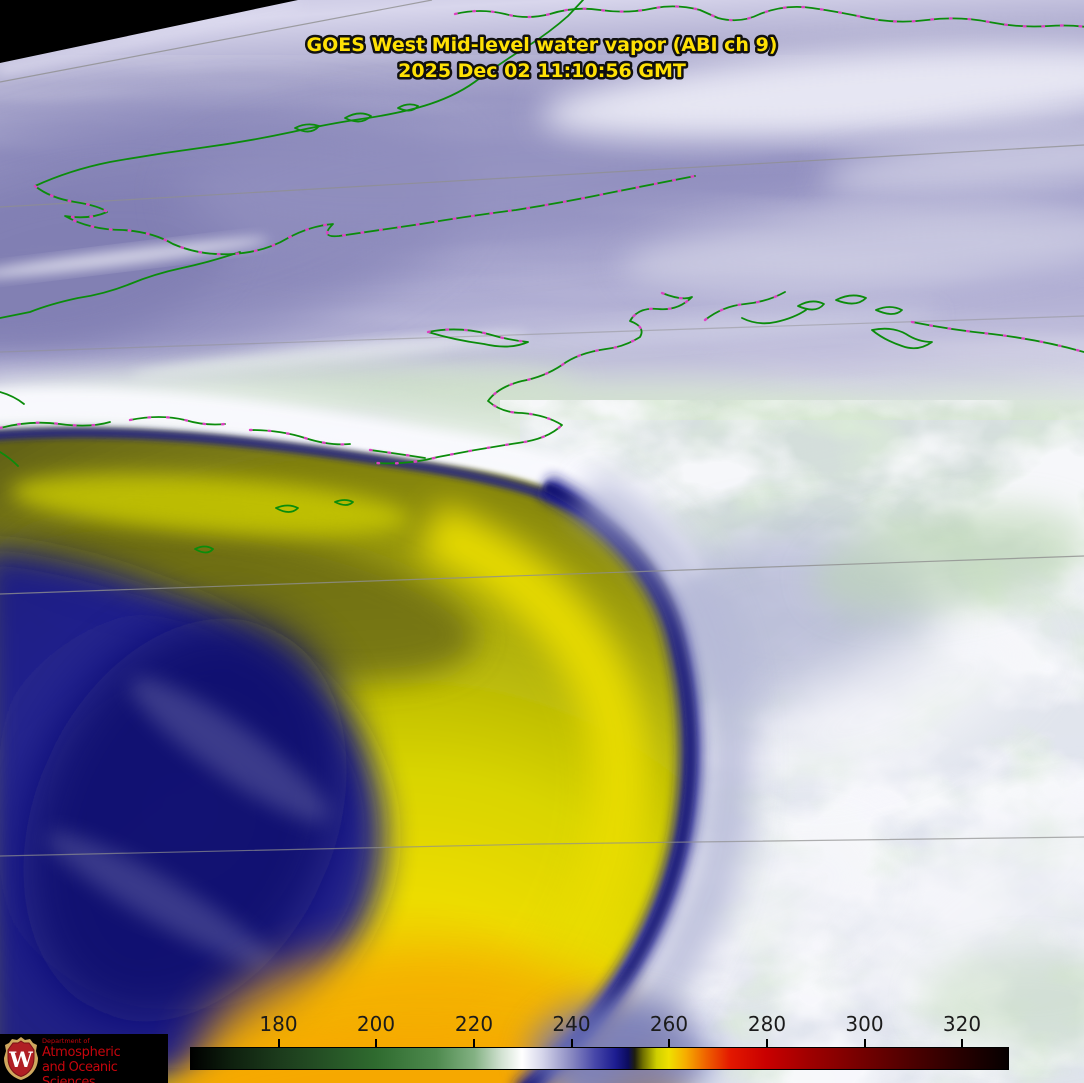  What do you see at coordinates (767, 1024) in the screenshot?
I see `colorbar-label: 280` at bounding box center [767, 1024].